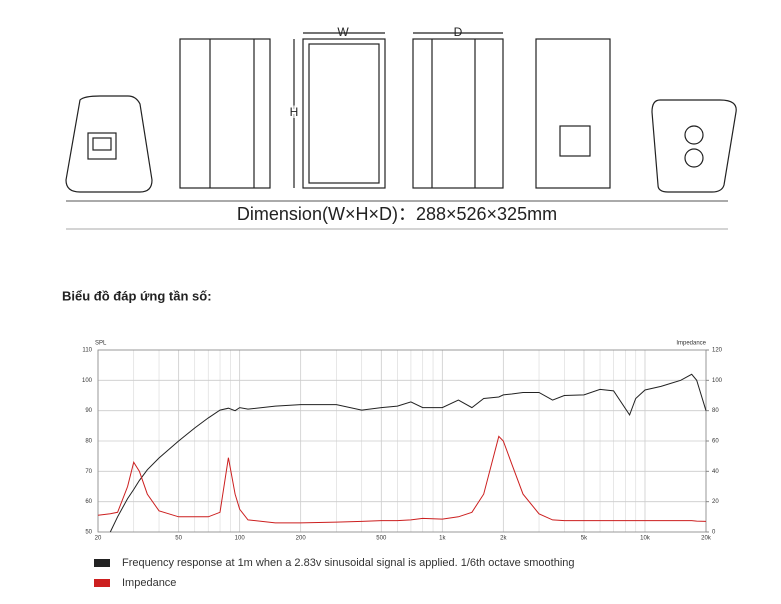  Describe the element at coordinates (343, 32) in the screenshot. I see `width-label: W` at that location.